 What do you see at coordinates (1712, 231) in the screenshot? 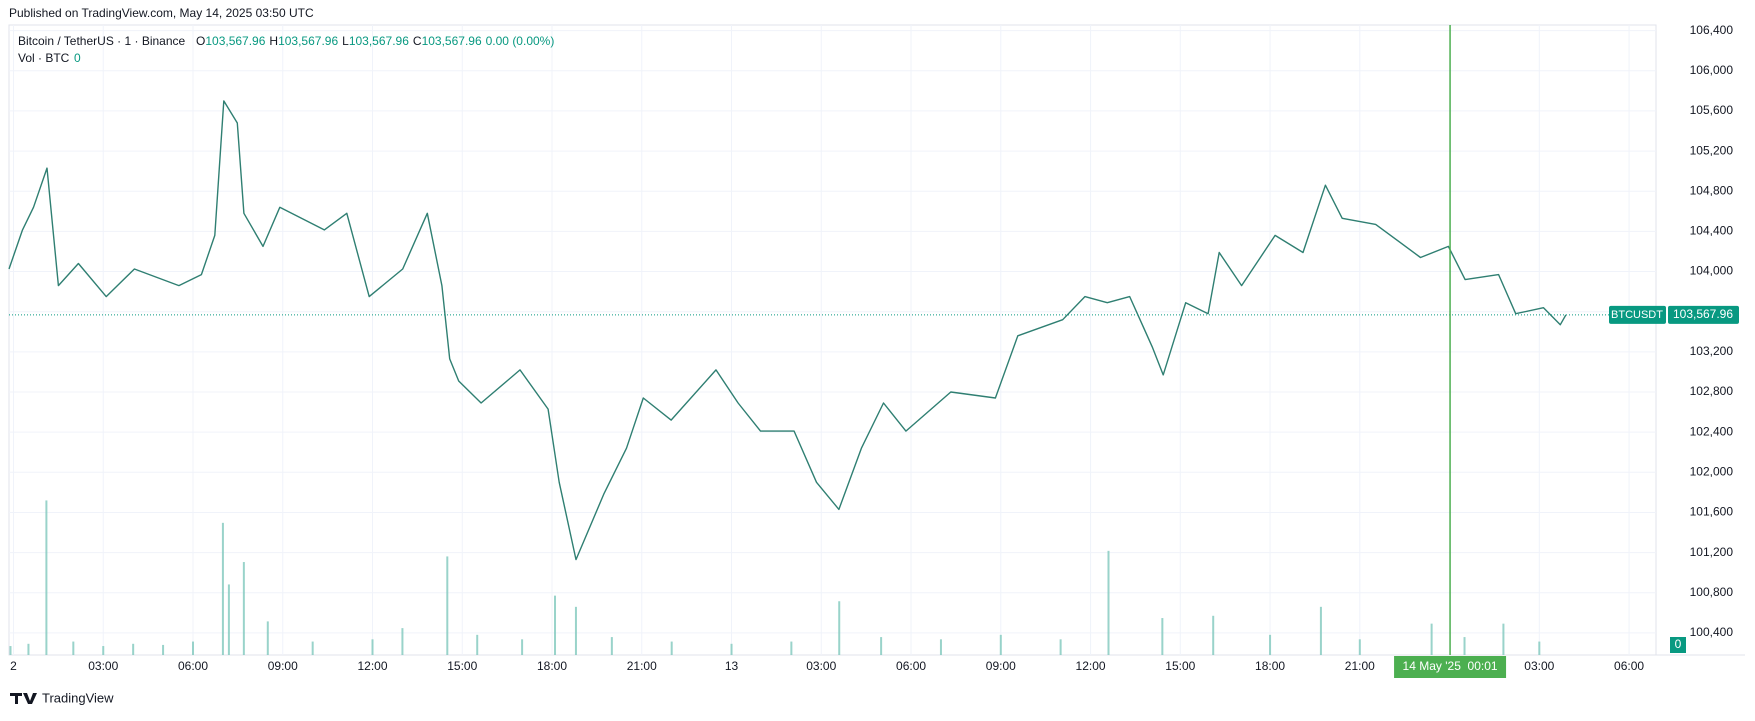
I see `y-tick-label: 104,400` at bounding box center [1712, 231].